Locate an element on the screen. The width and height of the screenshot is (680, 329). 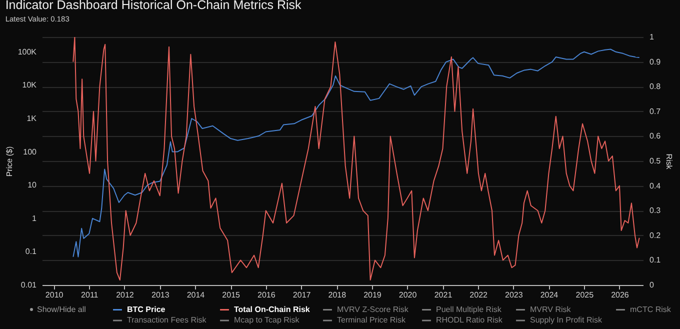
y2-tick-label: 0.1 is located at coordinates (656, 260).